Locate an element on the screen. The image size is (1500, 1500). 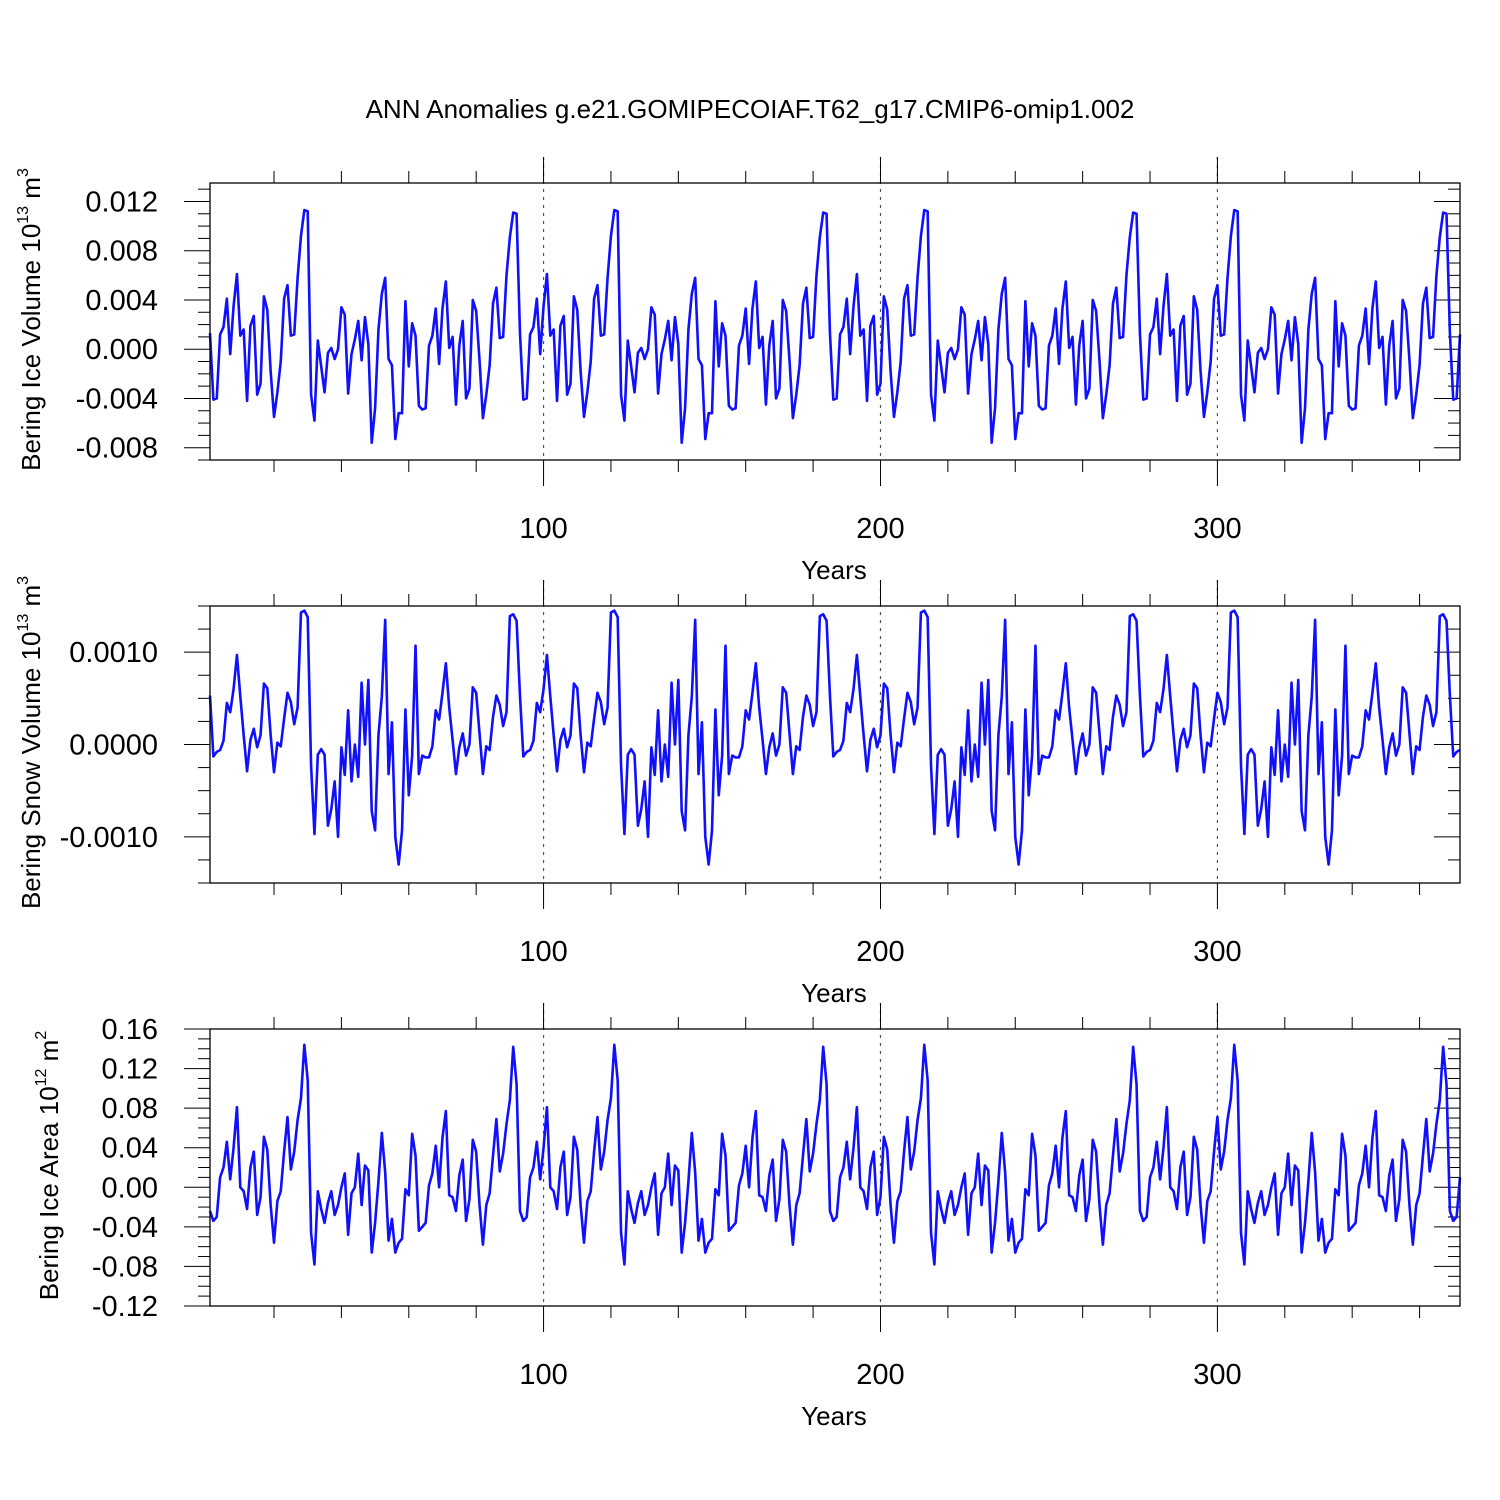
y-tick-label: -0.004 is located at coordinates (117, 399).